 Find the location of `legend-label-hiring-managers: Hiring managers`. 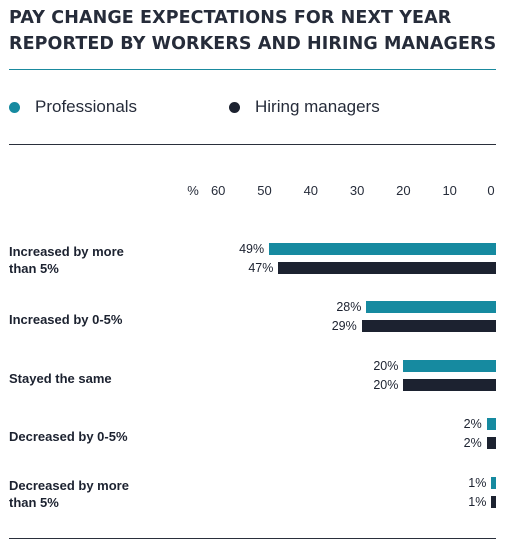

legend-label-hiring-managers: Hiring managers is located at coordinates (317, 106).